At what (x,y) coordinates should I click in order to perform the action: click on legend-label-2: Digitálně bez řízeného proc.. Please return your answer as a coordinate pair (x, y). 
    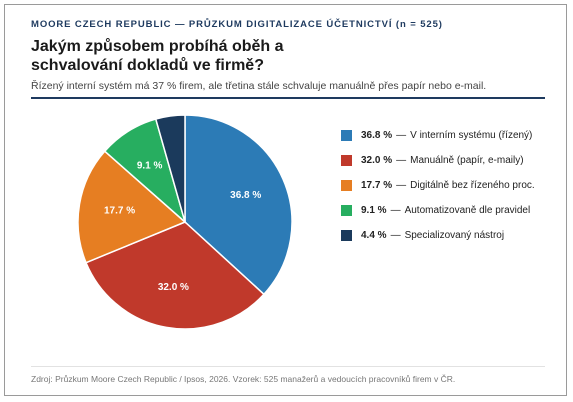
    Looking at the image, I should click on (472, 185).